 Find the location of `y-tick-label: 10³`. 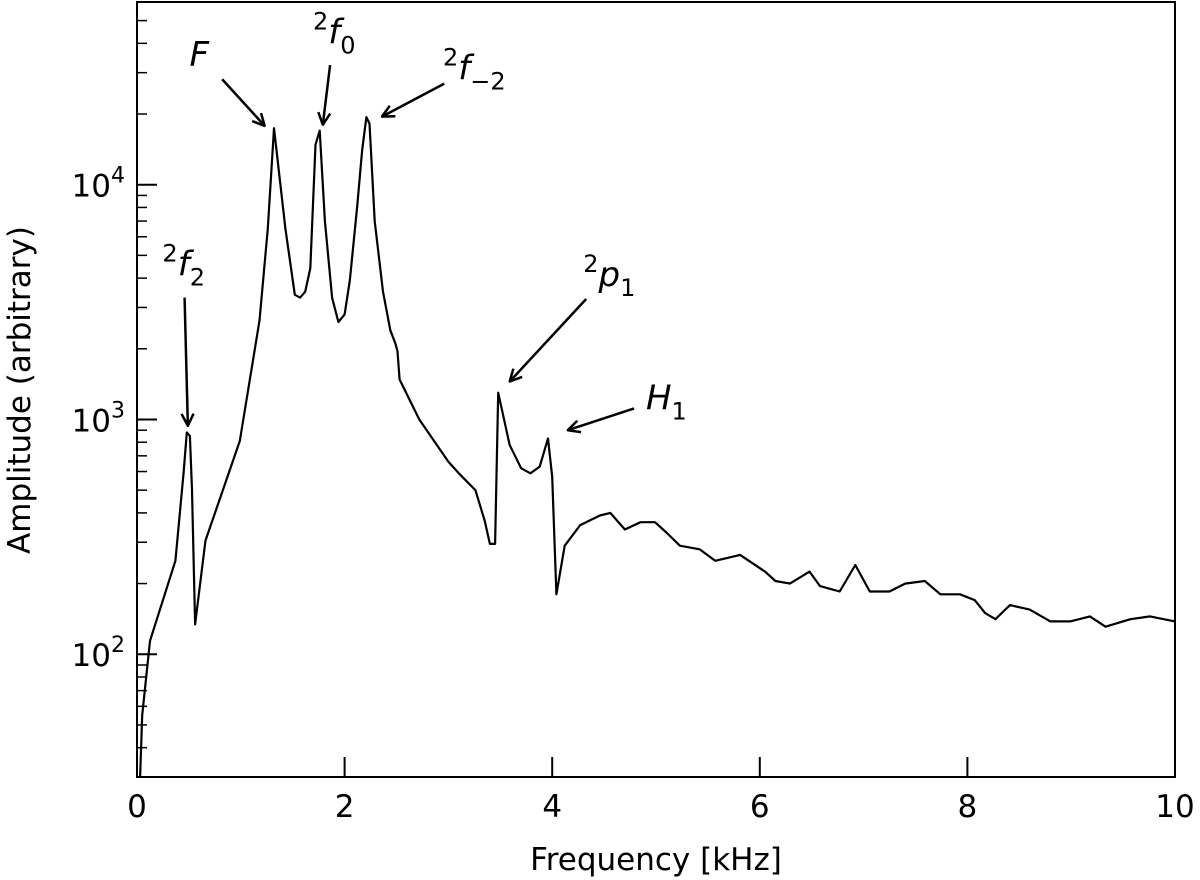

y-tick-label: 10³ is located at coordinates (98, 418).